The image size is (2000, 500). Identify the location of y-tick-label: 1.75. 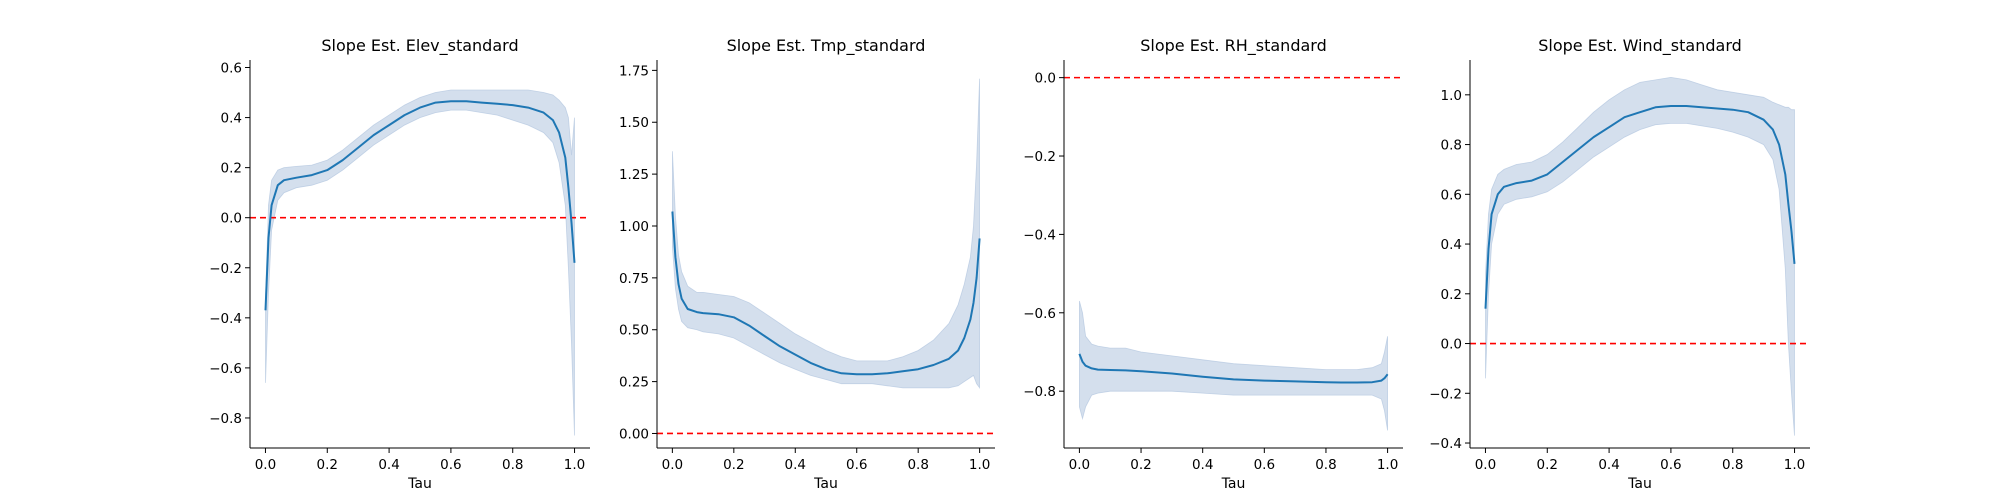
(634, 71).